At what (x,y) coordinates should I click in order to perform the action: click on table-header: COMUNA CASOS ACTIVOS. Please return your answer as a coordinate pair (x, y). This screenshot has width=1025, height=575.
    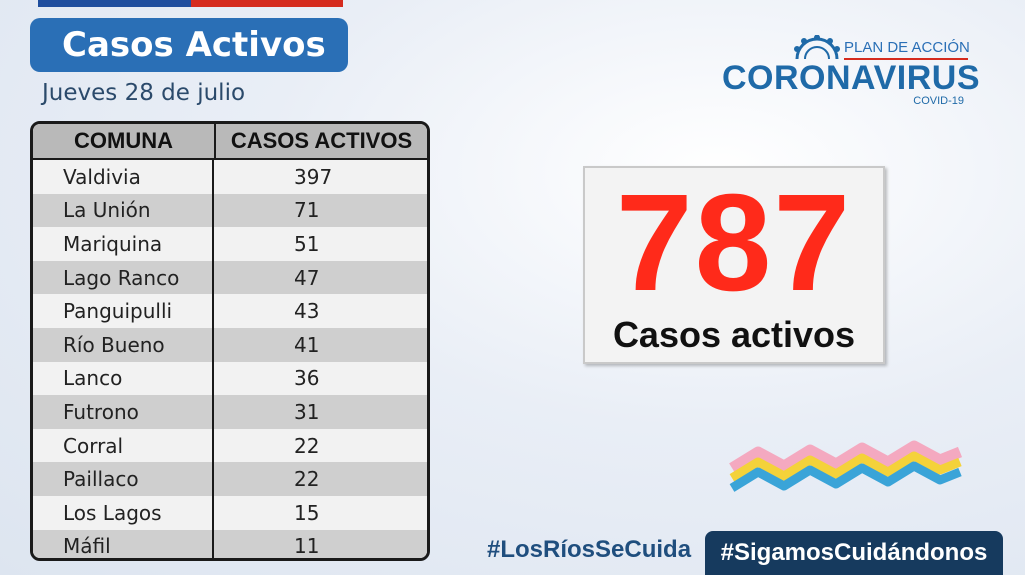
    Looking at the image, I should click on (230, 142).